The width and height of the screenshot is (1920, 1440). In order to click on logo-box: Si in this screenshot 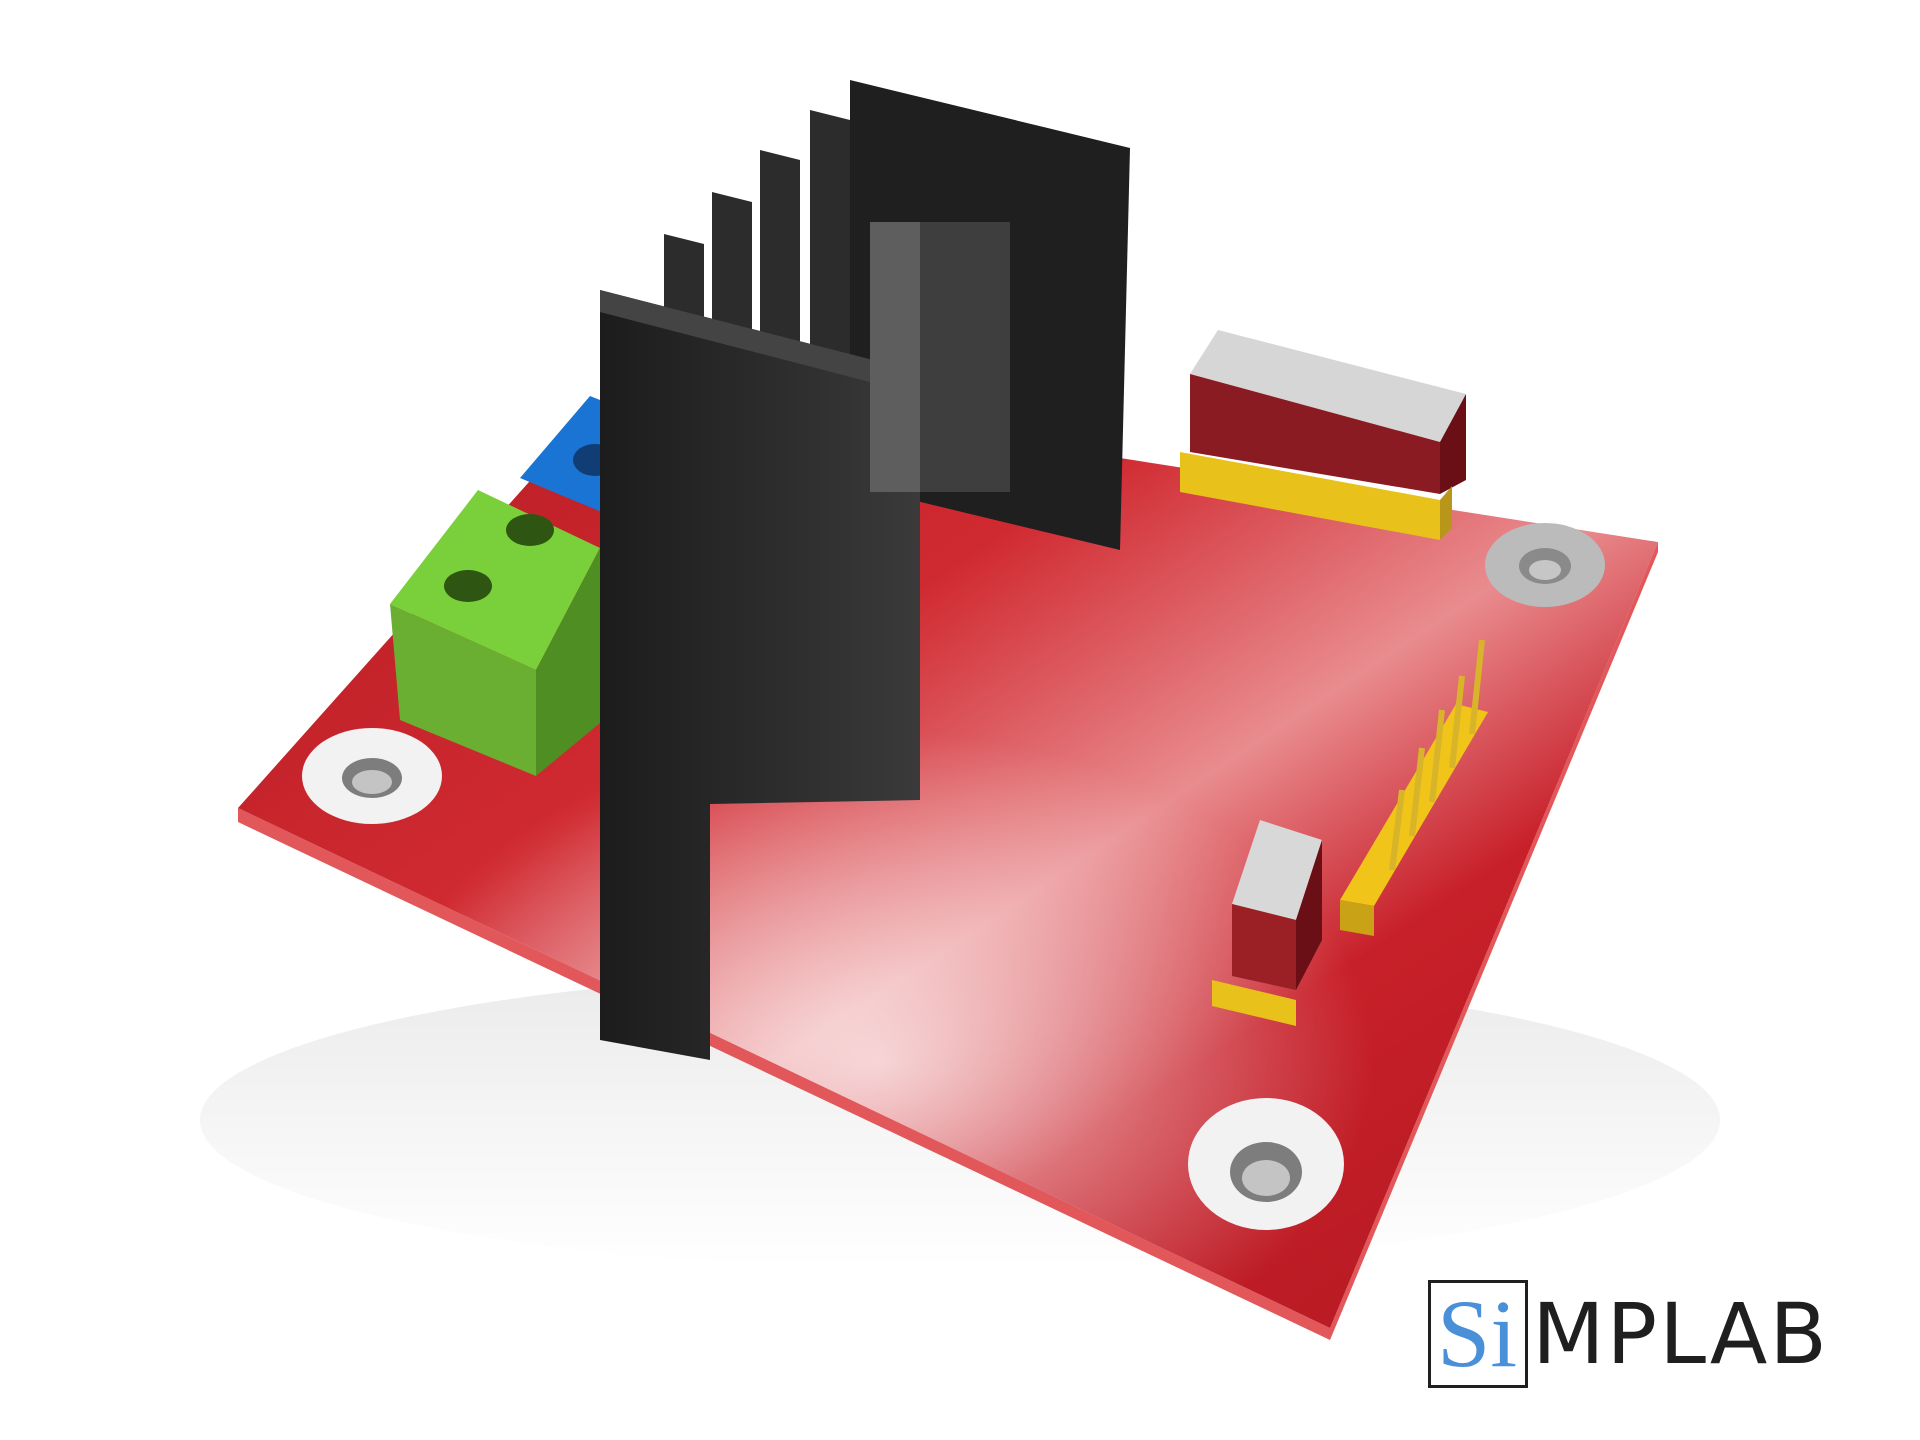, I will do `click(1478, 1334)`.